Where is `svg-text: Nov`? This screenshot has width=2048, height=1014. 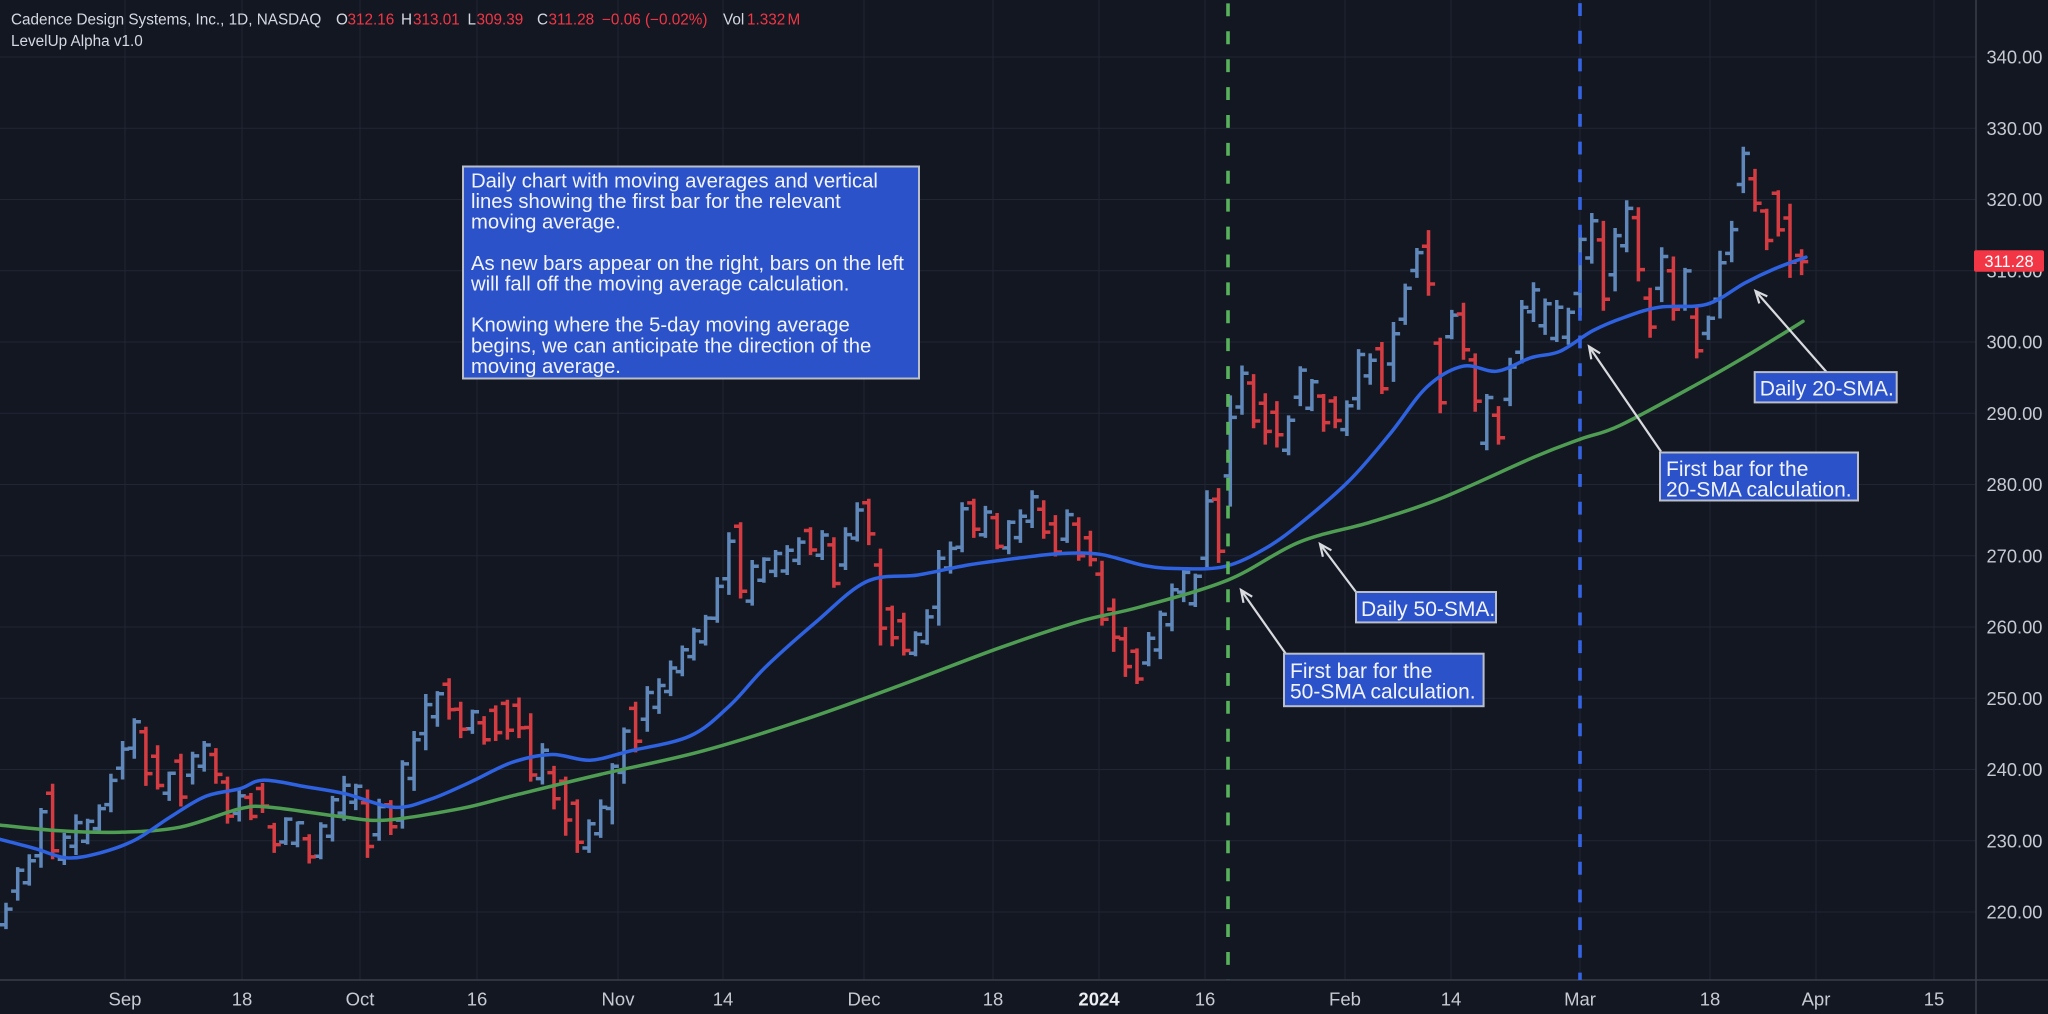 svg-text: Nov is located at coordinates (619, 999).